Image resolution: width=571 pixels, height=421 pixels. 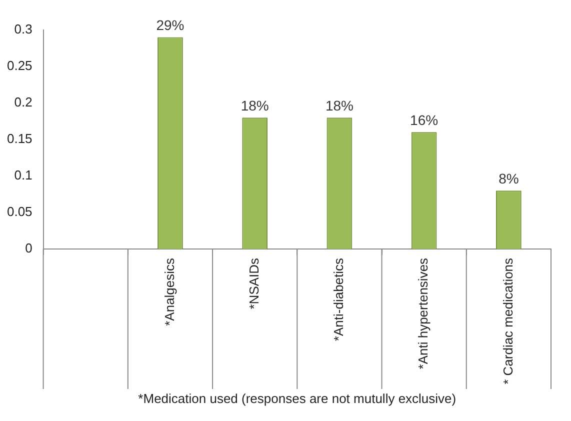 I want to click on y-tick-label: 0, so click(x=28, y=248).